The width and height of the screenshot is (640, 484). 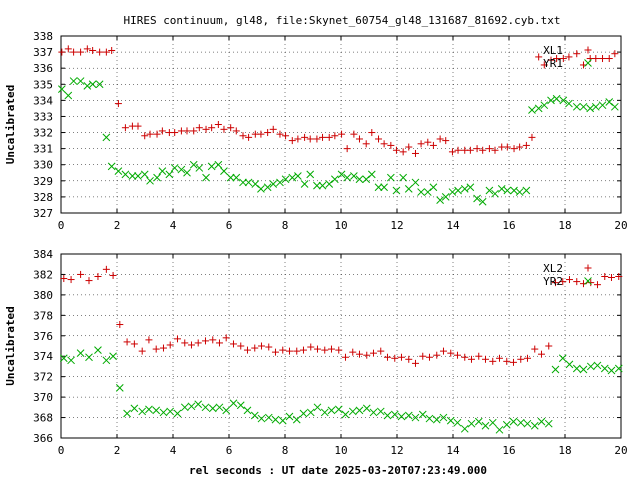 What do you see at coordinates (43, 149) in the screenshot?
I see `y-tick-label: 331` at bounding box center [43, 149].